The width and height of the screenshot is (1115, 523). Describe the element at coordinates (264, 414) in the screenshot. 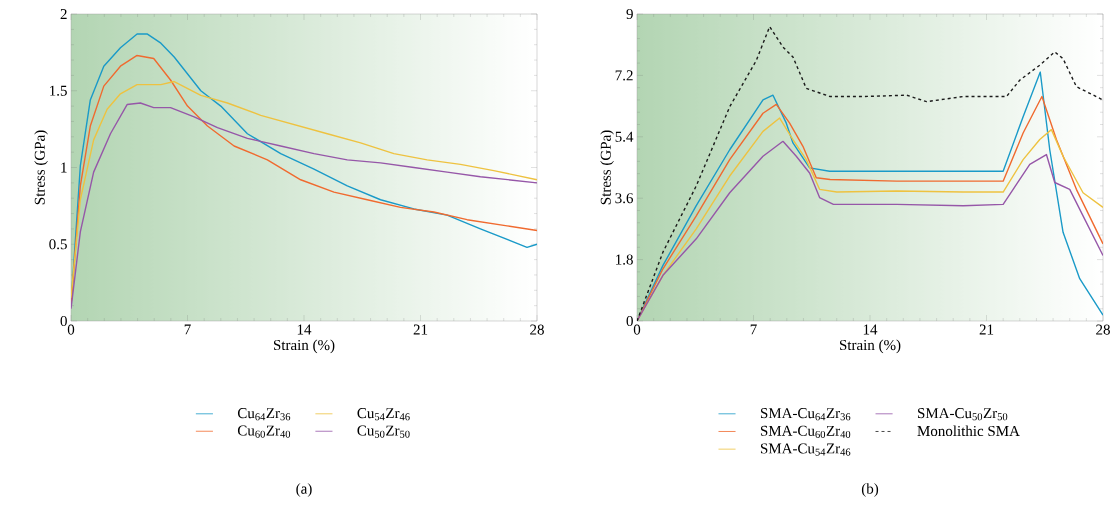

I see `legend-label: Cu$_{64}$Zr$_{36}$` at that location.